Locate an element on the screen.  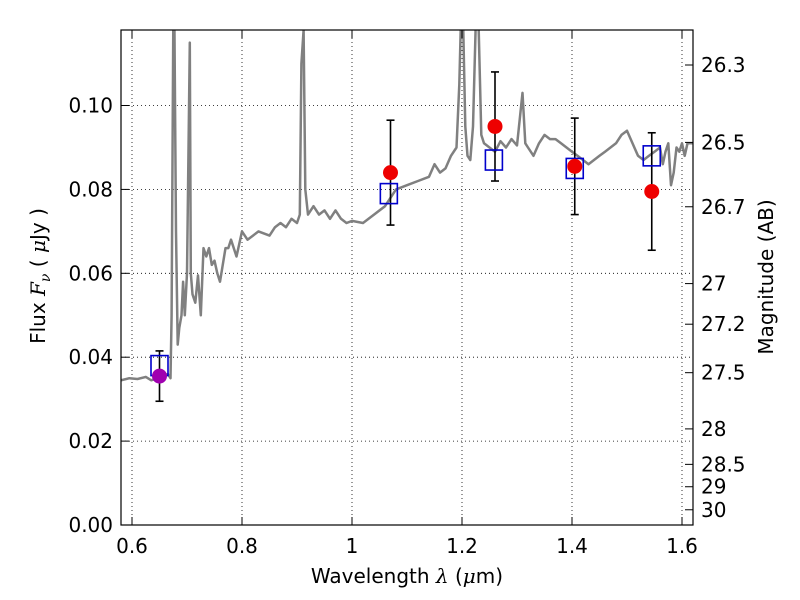
x-tick-label: 1.2 is located at coordinates (462, 546).